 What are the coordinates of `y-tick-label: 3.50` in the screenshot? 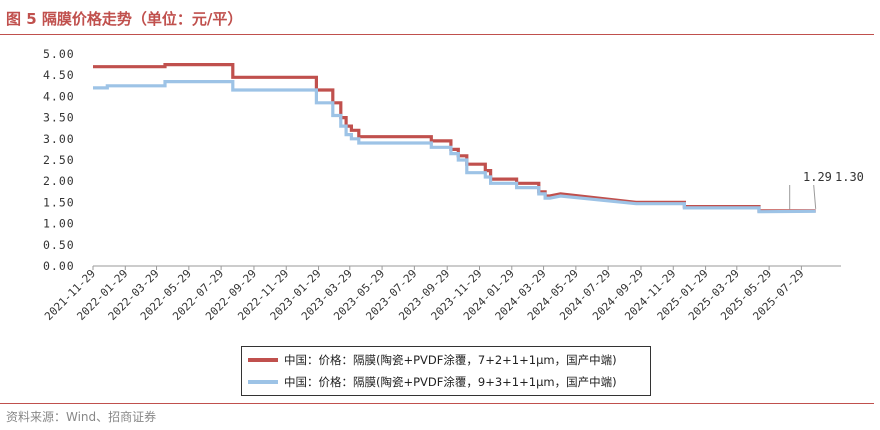 It's located at (59, 118).